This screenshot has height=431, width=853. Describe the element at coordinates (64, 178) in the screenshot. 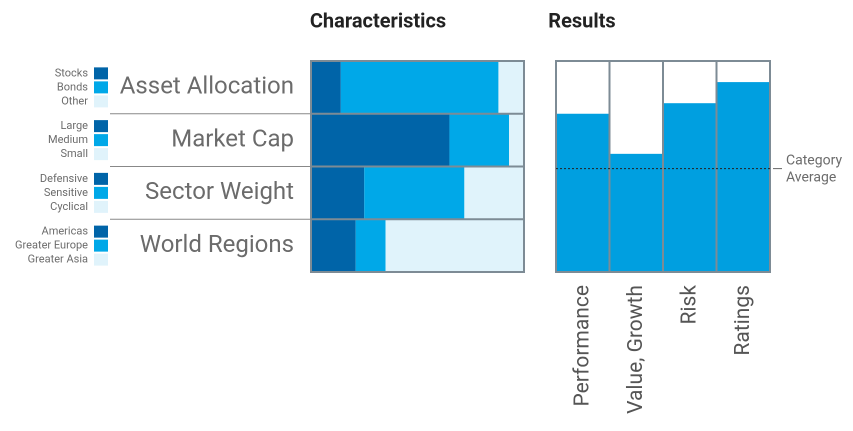

I see `legend-label: Defensive` at that location.